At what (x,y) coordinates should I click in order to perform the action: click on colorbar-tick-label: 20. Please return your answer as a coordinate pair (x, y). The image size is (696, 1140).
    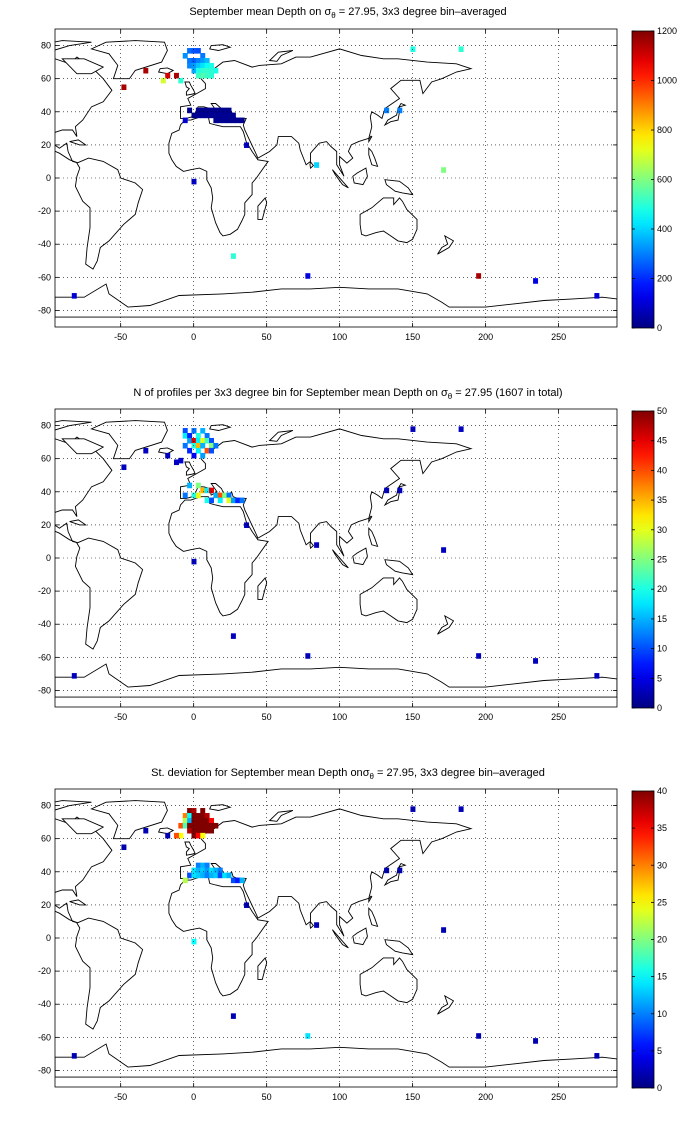
    Looking at the image, I should click on (662, 940).